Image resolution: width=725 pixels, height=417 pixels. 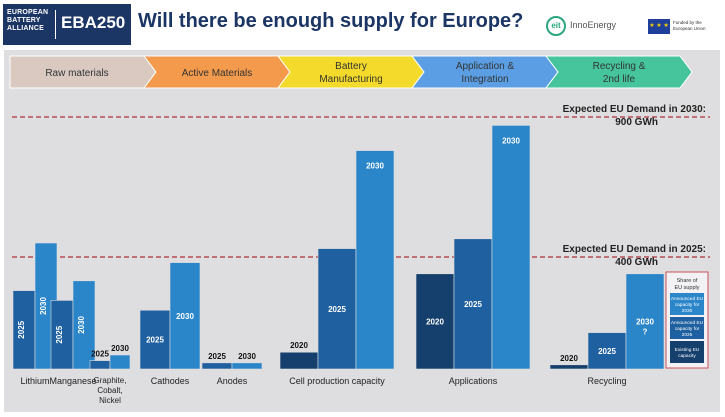 I want to click on value-chain-label: Recycling &, so click(x=619, y=66).